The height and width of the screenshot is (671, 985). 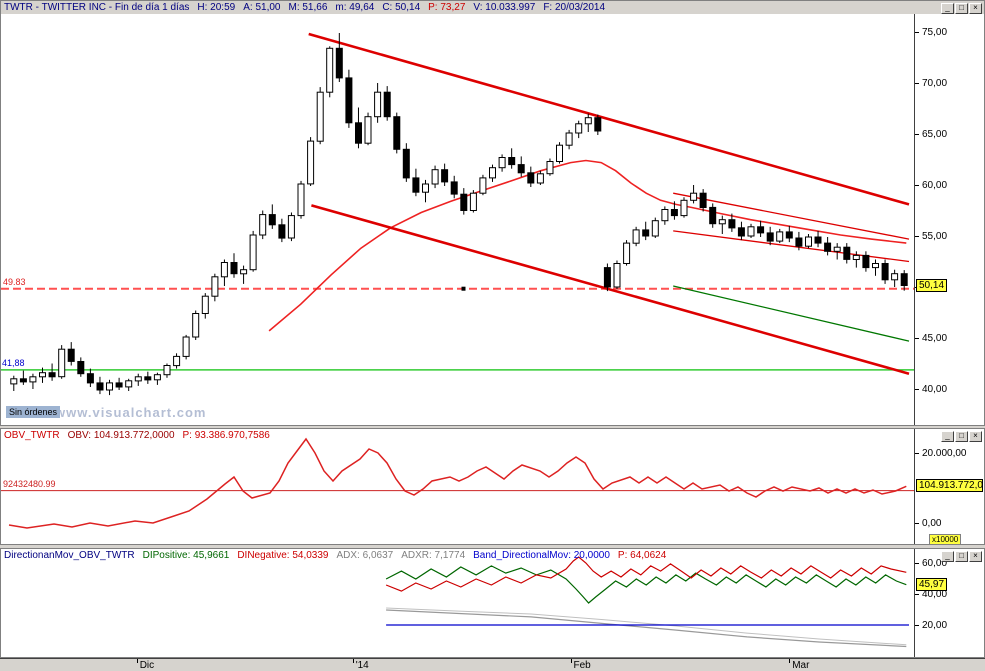 I want to click on title-segment: TWTR - TWITTER INC - Fin de día 1 días, so click(x=97, y=7).